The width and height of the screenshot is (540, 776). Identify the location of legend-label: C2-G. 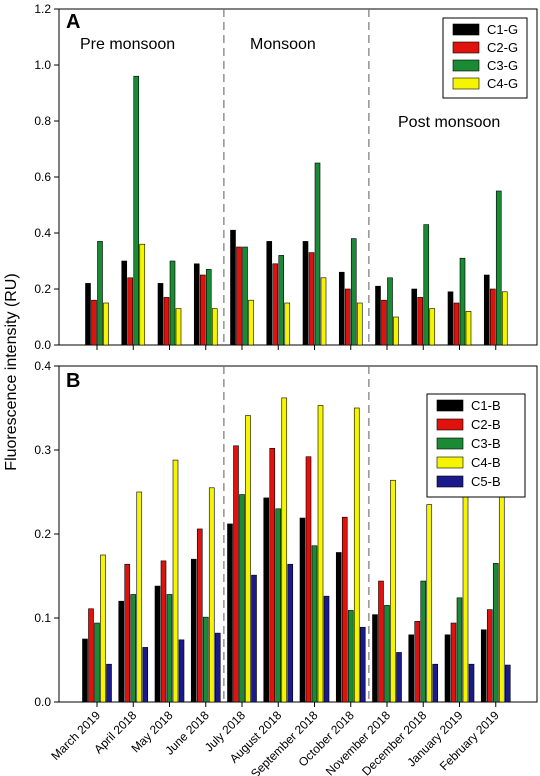
(502, 47).